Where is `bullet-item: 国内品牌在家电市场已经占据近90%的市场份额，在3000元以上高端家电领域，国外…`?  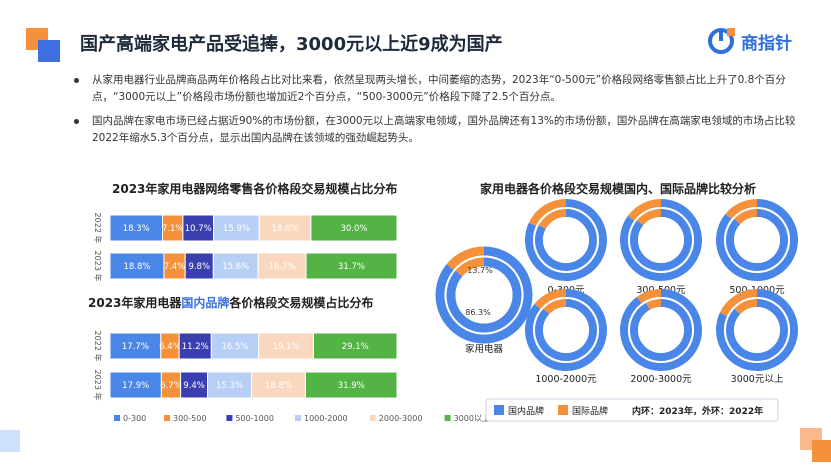
bullet-item: 国内品牌在家电市场已经占据近90%的市场份额，在3000元以上高端家电领域，国外… is located at coordinates (440, 130).